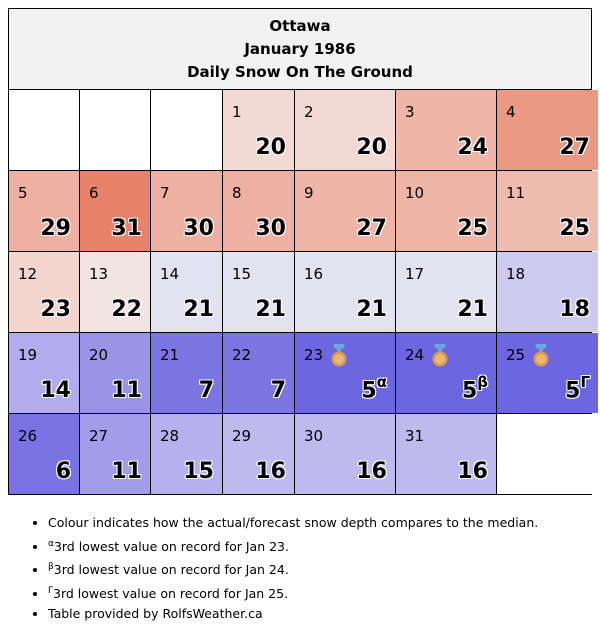 Image resolution: width=600 pixels, height=627 pixels. What do you see at coordinates (206, 390) in the screenshot?
I see `snow-depth-number: 7` at bounding box center [206, 390].